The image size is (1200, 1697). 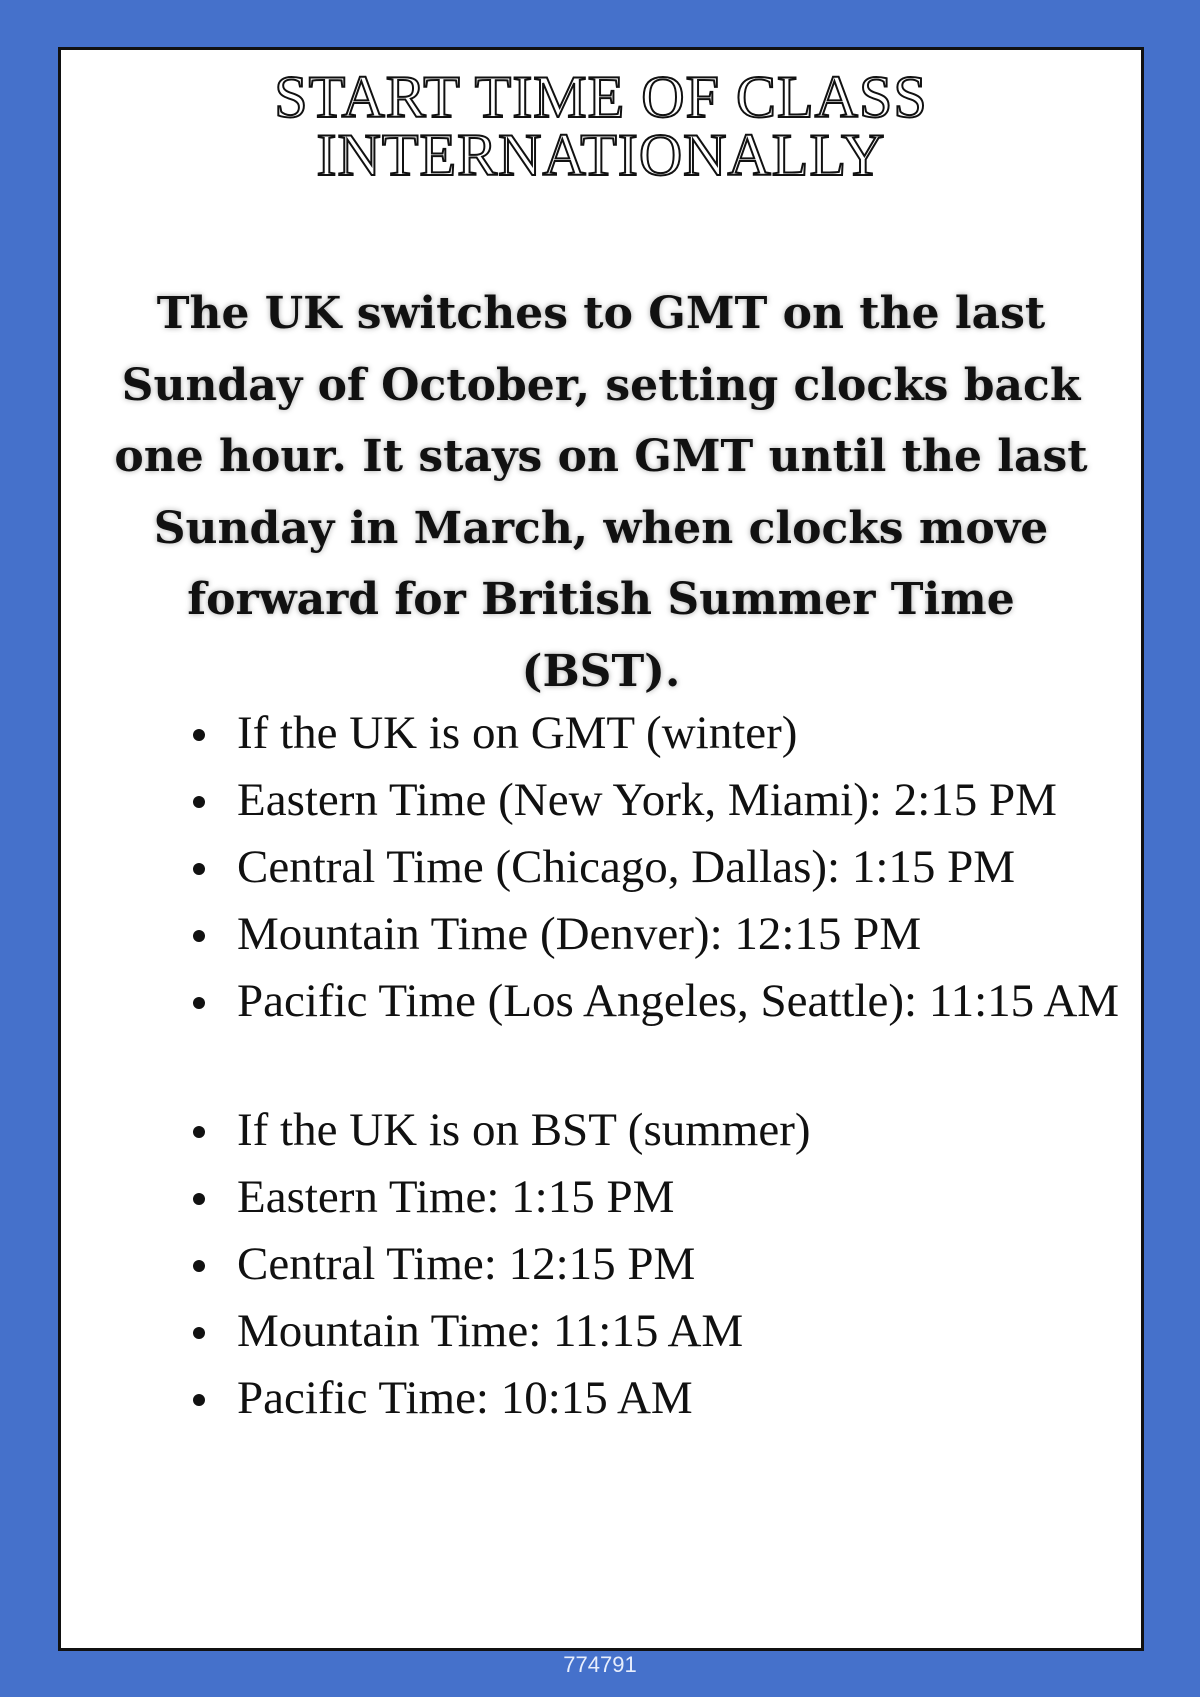 I want to click on list-item: Mountain Time: 11:15 AM, so click(x=495, y=1331).